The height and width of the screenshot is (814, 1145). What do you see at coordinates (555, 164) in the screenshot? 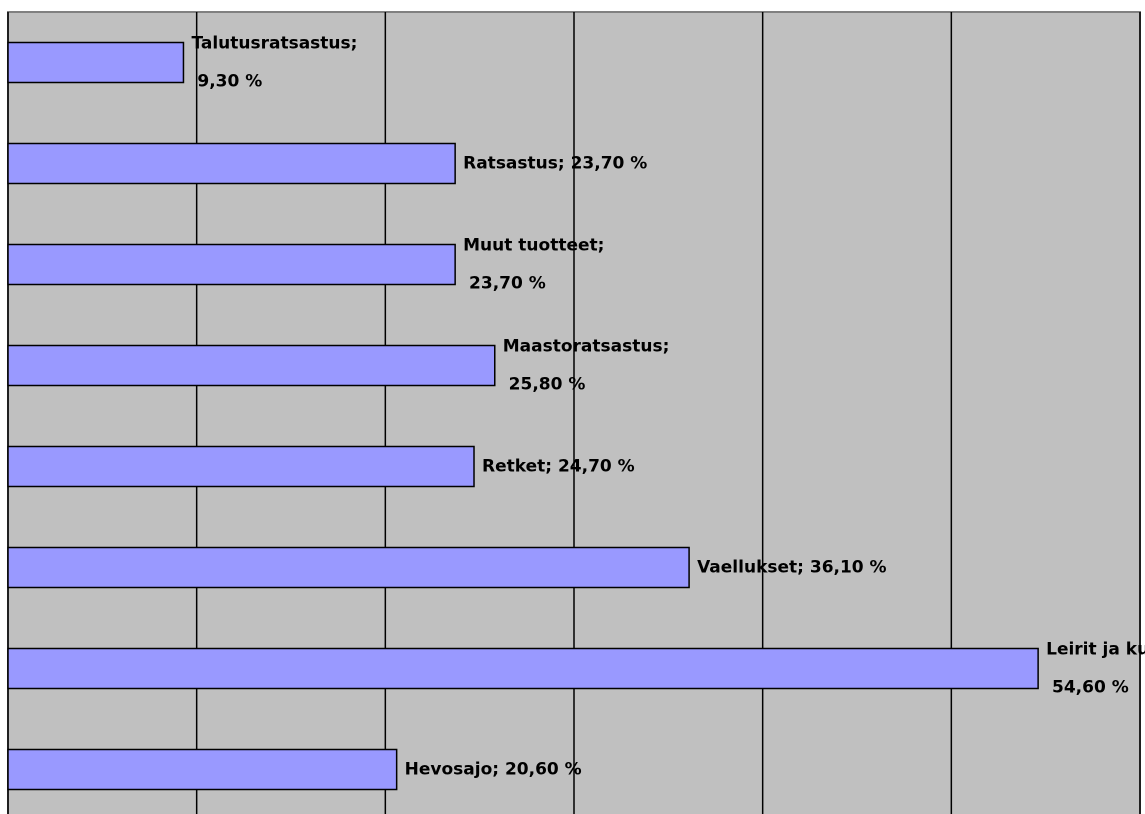
I see `data-label: Ratsastus; 23,70 %` at bounding box center [555, 164].